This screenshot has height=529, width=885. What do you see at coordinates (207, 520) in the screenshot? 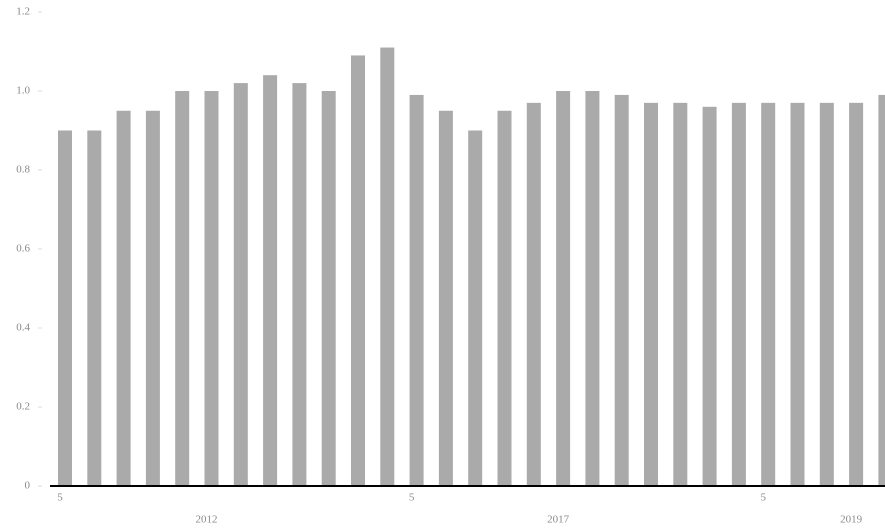
I see `x-tick-label: 2012` at bounding box center [207, 520].